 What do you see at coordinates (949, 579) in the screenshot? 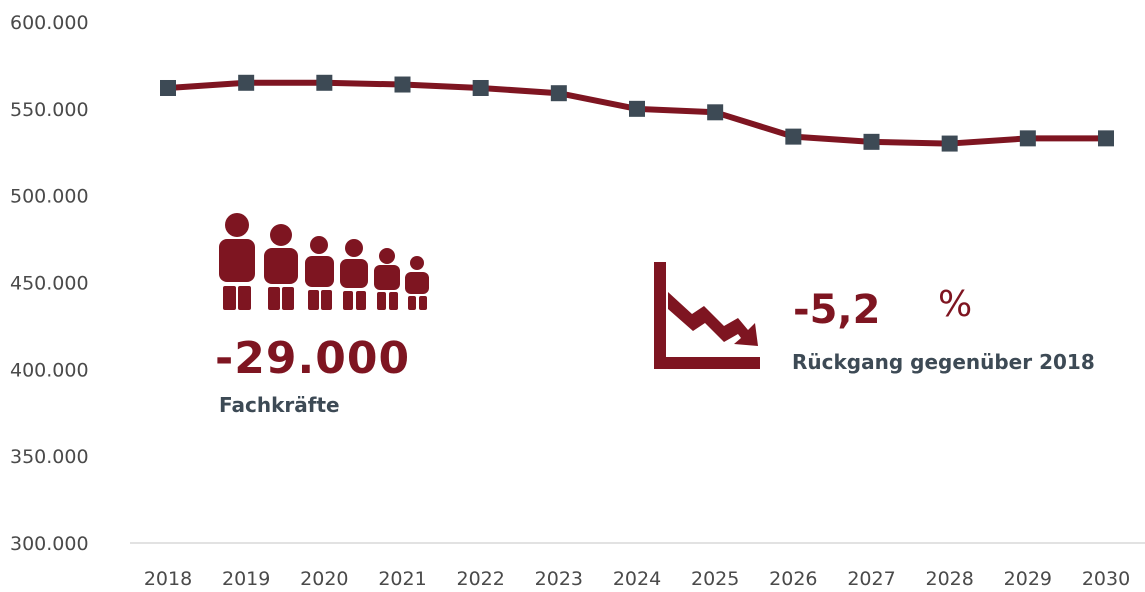
I see `x-tick-label: 2028` at bounding box center [949, 579].